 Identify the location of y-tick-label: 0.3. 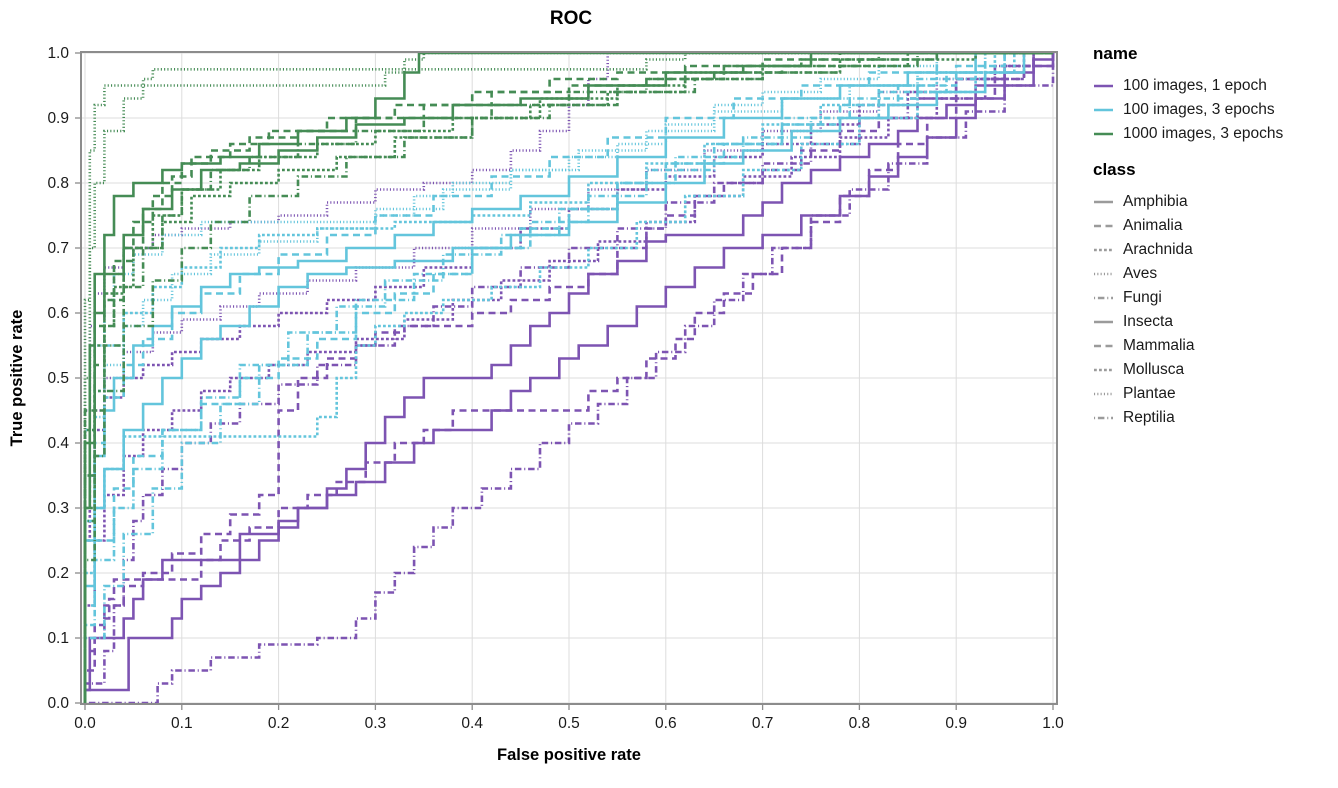
(58, 508).